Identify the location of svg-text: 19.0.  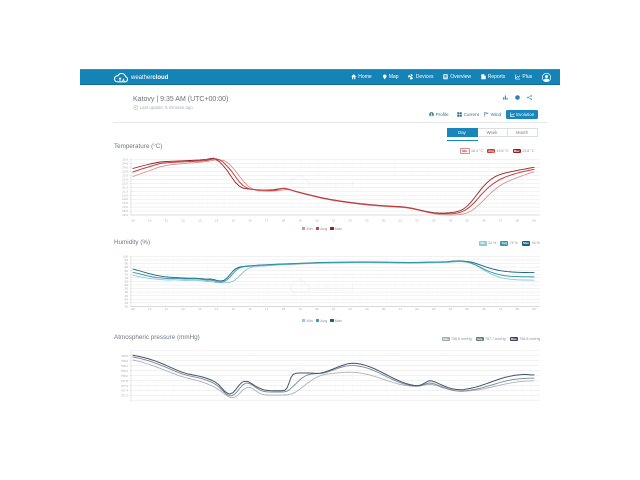
(125, 207).